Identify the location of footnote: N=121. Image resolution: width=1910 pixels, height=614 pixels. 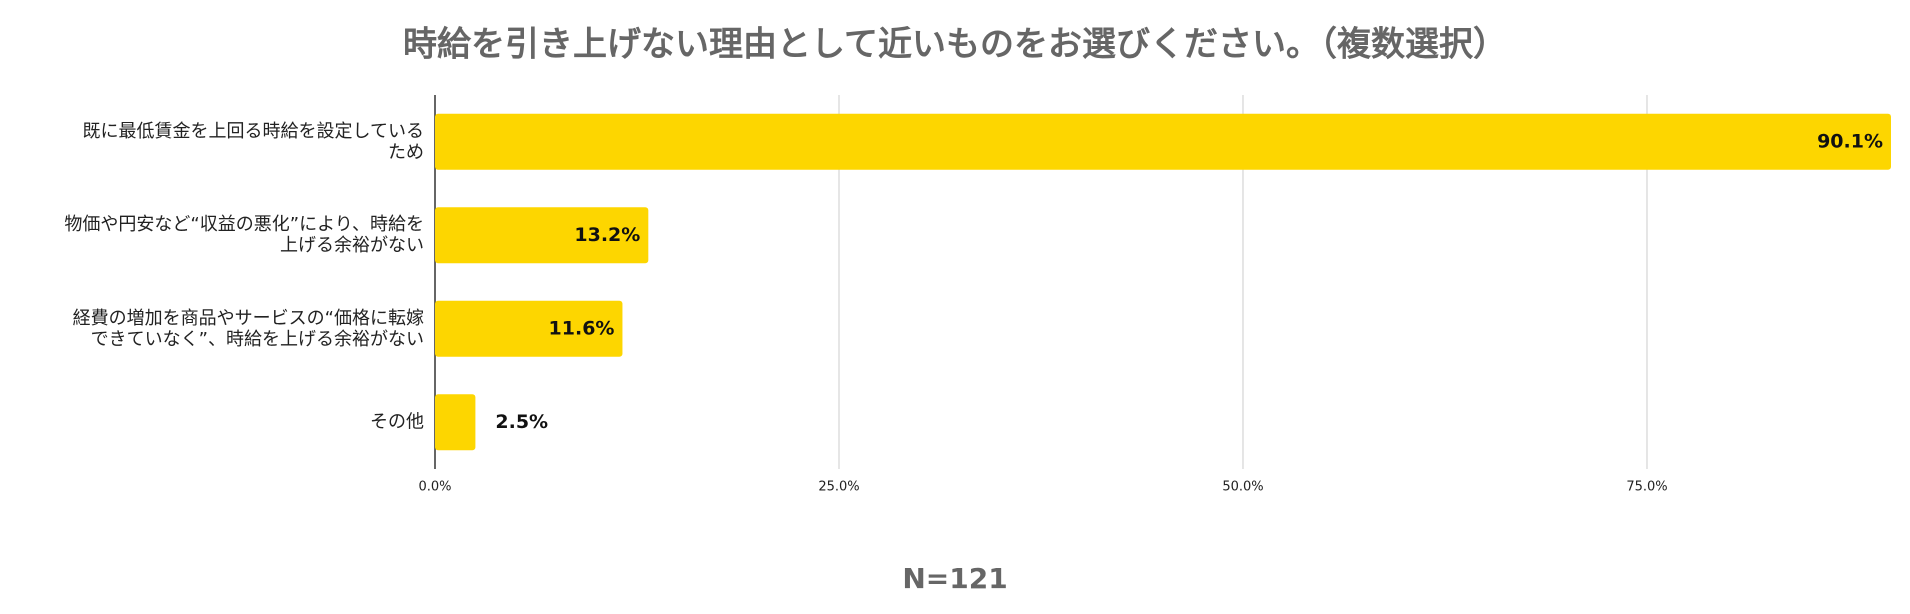
(954, 578).